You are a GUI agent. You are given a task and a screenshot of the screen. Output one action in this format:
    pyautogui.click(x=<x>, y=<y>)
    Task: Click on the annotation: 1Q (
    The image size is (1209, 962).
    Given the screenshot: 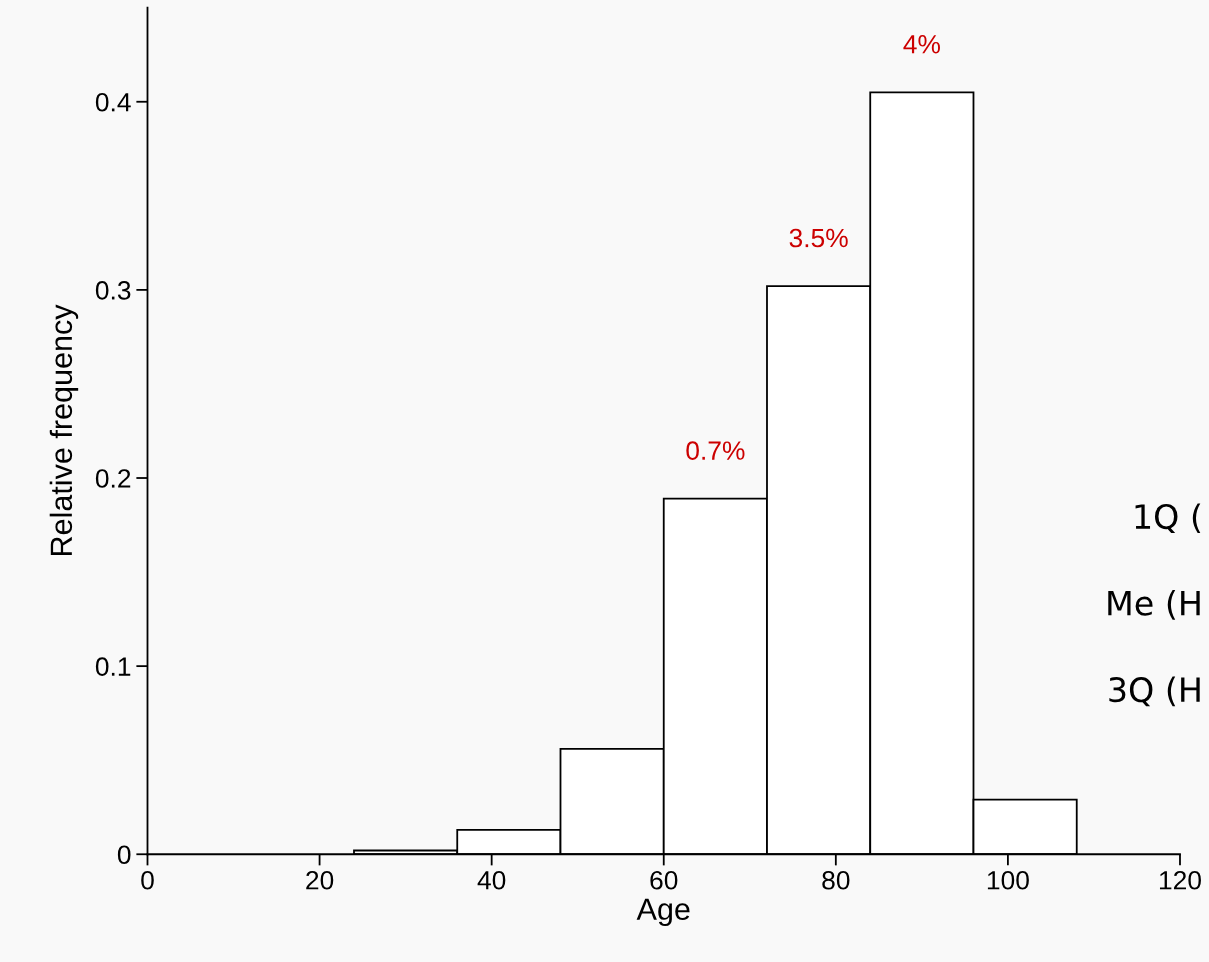 What is the action you would take?
    pyautogui.click(x=1168, y=518)
    